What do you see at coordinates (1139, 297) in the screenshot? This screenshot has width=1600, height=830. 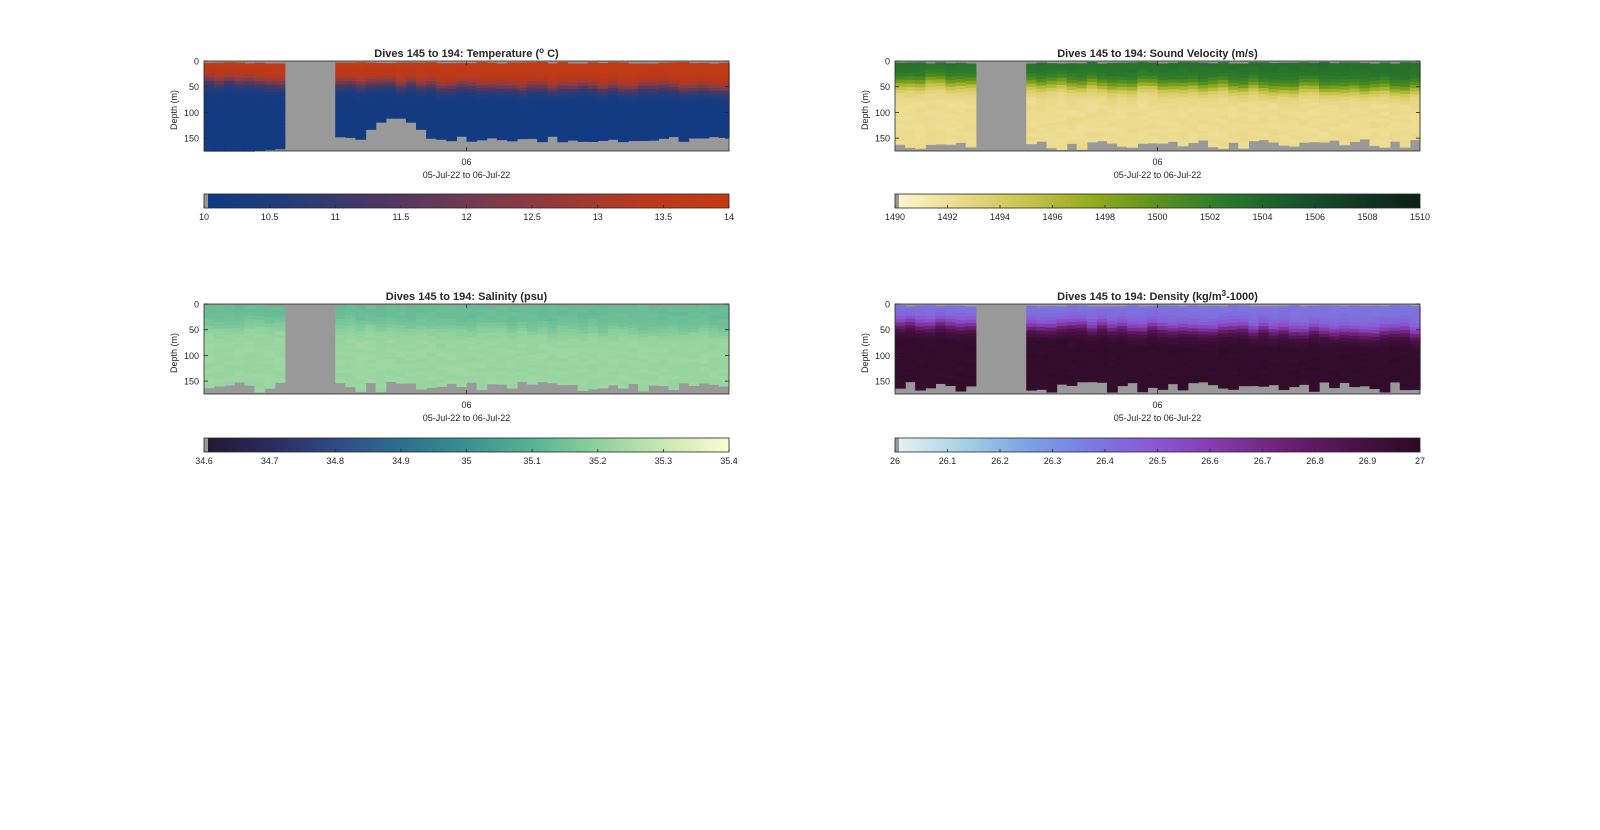 I see `chart-title-main: Dives 145 to 194: Density (kg/m` at bounding box center [1139, 297].